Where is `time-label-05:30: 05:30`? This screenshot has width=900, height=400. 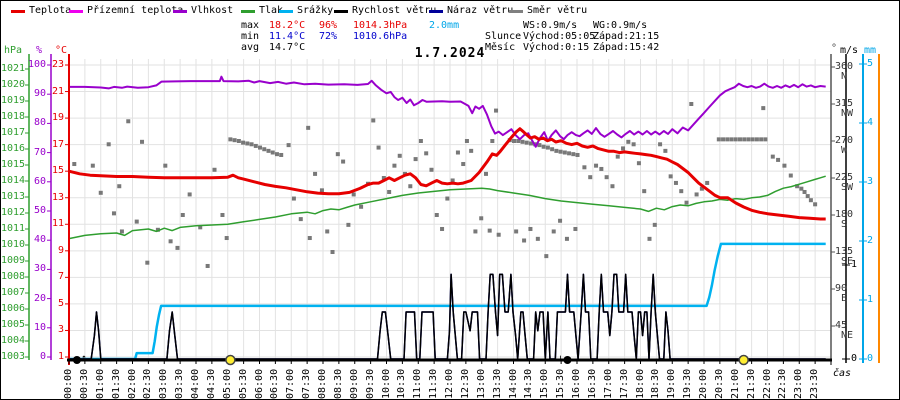 time-label-05:30: 05:30 is located at coordinates (243, 383).